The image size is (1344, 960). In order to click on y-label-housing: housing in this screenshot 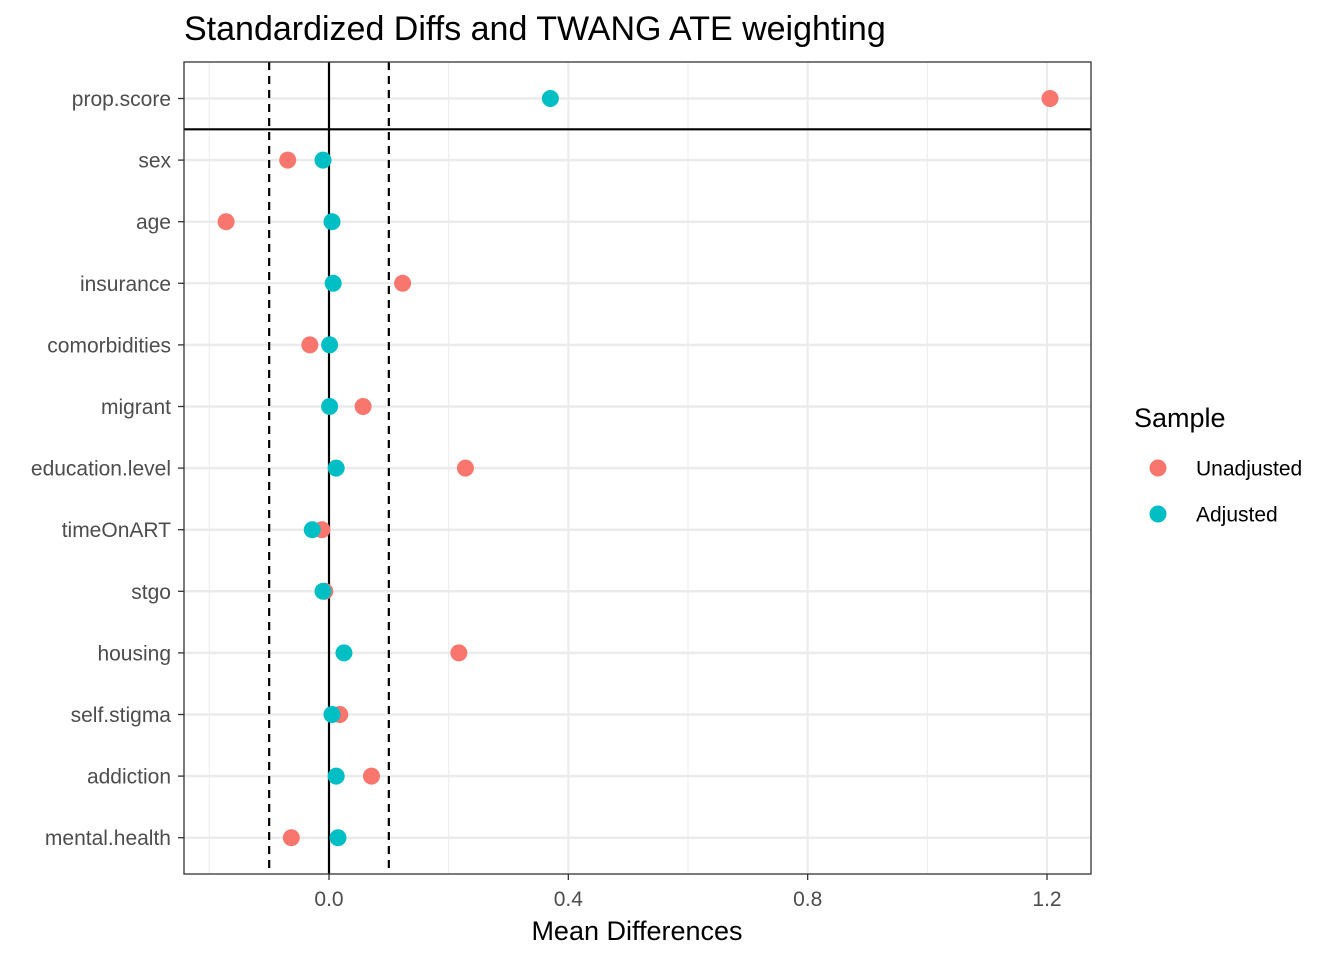, I will do `click(134, 653)`.